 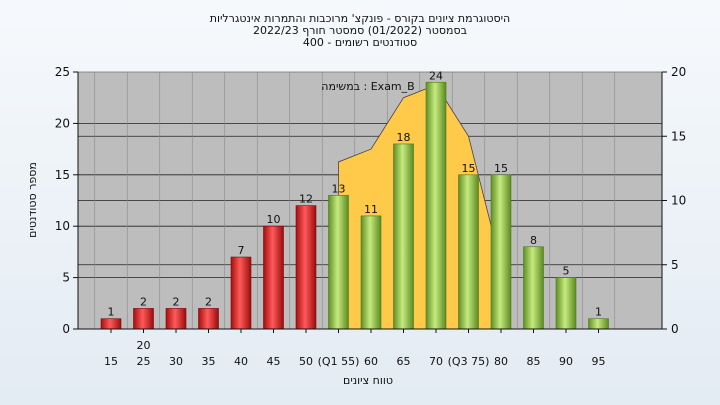 I want to click on y-axis-label: מספר סטודנטים, so click(x=32, y=200).